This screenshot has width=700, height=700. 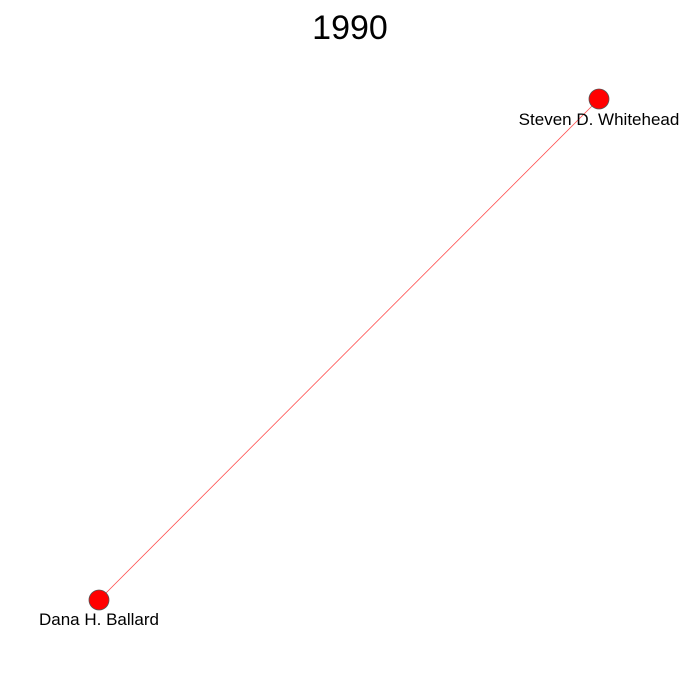 I want to click on node-label-dana: Dana H. Ballard, so click(x=99, y=619).